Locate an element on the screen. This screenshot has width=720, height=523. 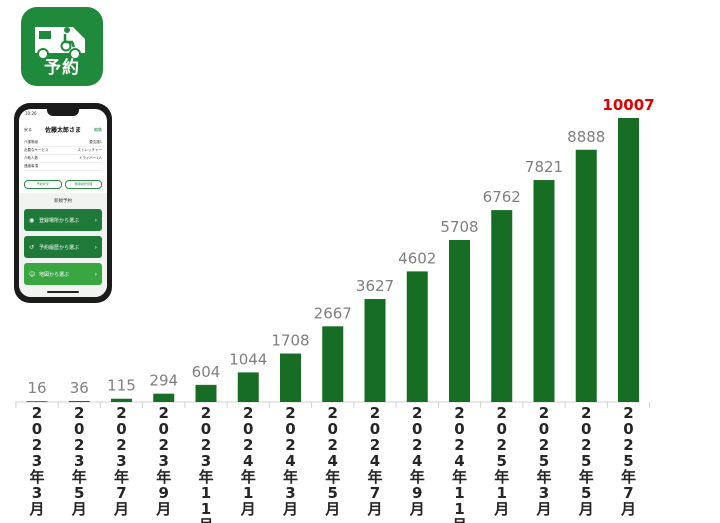
data-label: 1044 is located at coordinates (248, 359).